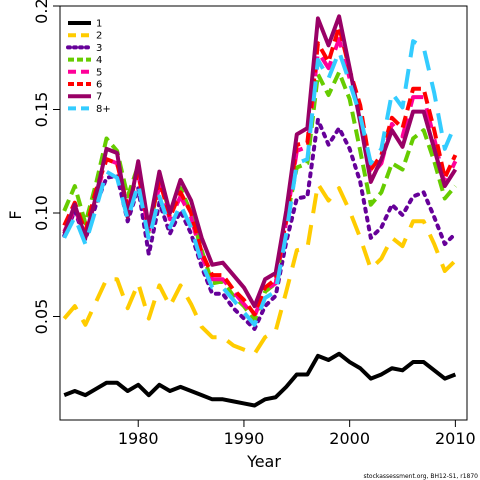  What do you see at coordinates (297, 434) in the screenshot?
I see `x-axis: 1980 1990 2000 2010` at bounding box center [297, 434].